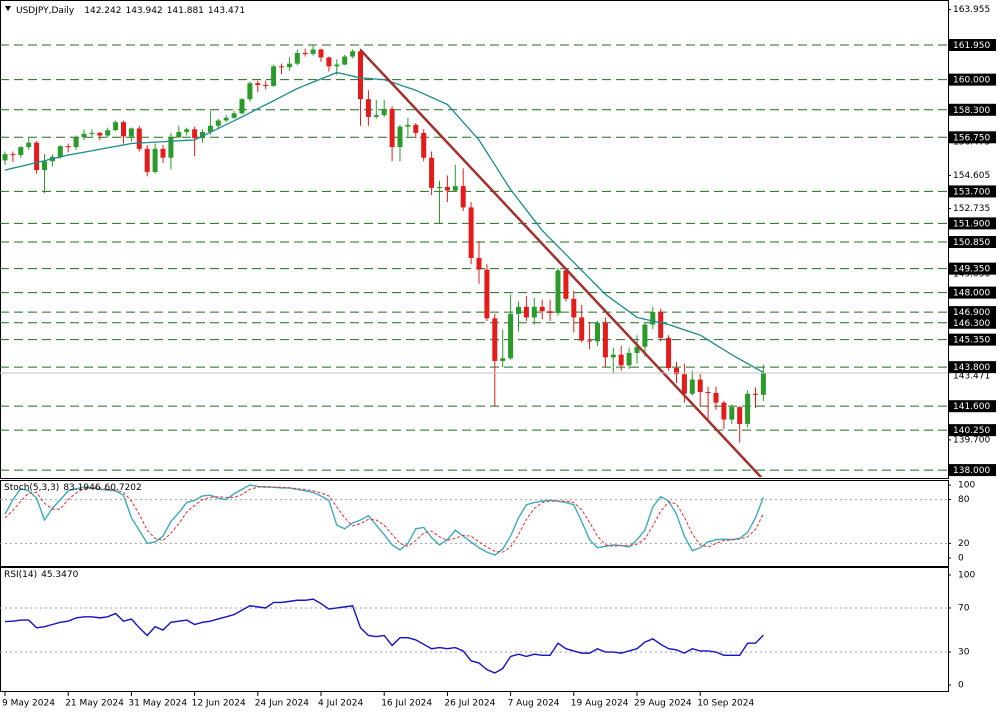 The width and height of the screenshot is (998, 713). Describe the element at coordinates (971, 313) in the screenshot. I see `level-label: 146.900` at that location.